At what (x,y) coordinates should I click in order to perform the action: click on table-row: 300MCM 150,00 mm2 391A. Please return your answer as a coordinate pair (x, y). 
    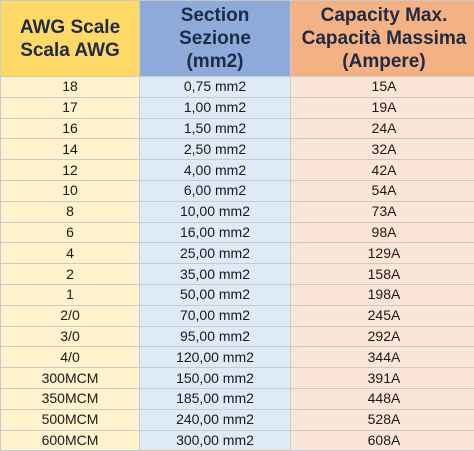
    Looking at the image, I should click on (237, 378).